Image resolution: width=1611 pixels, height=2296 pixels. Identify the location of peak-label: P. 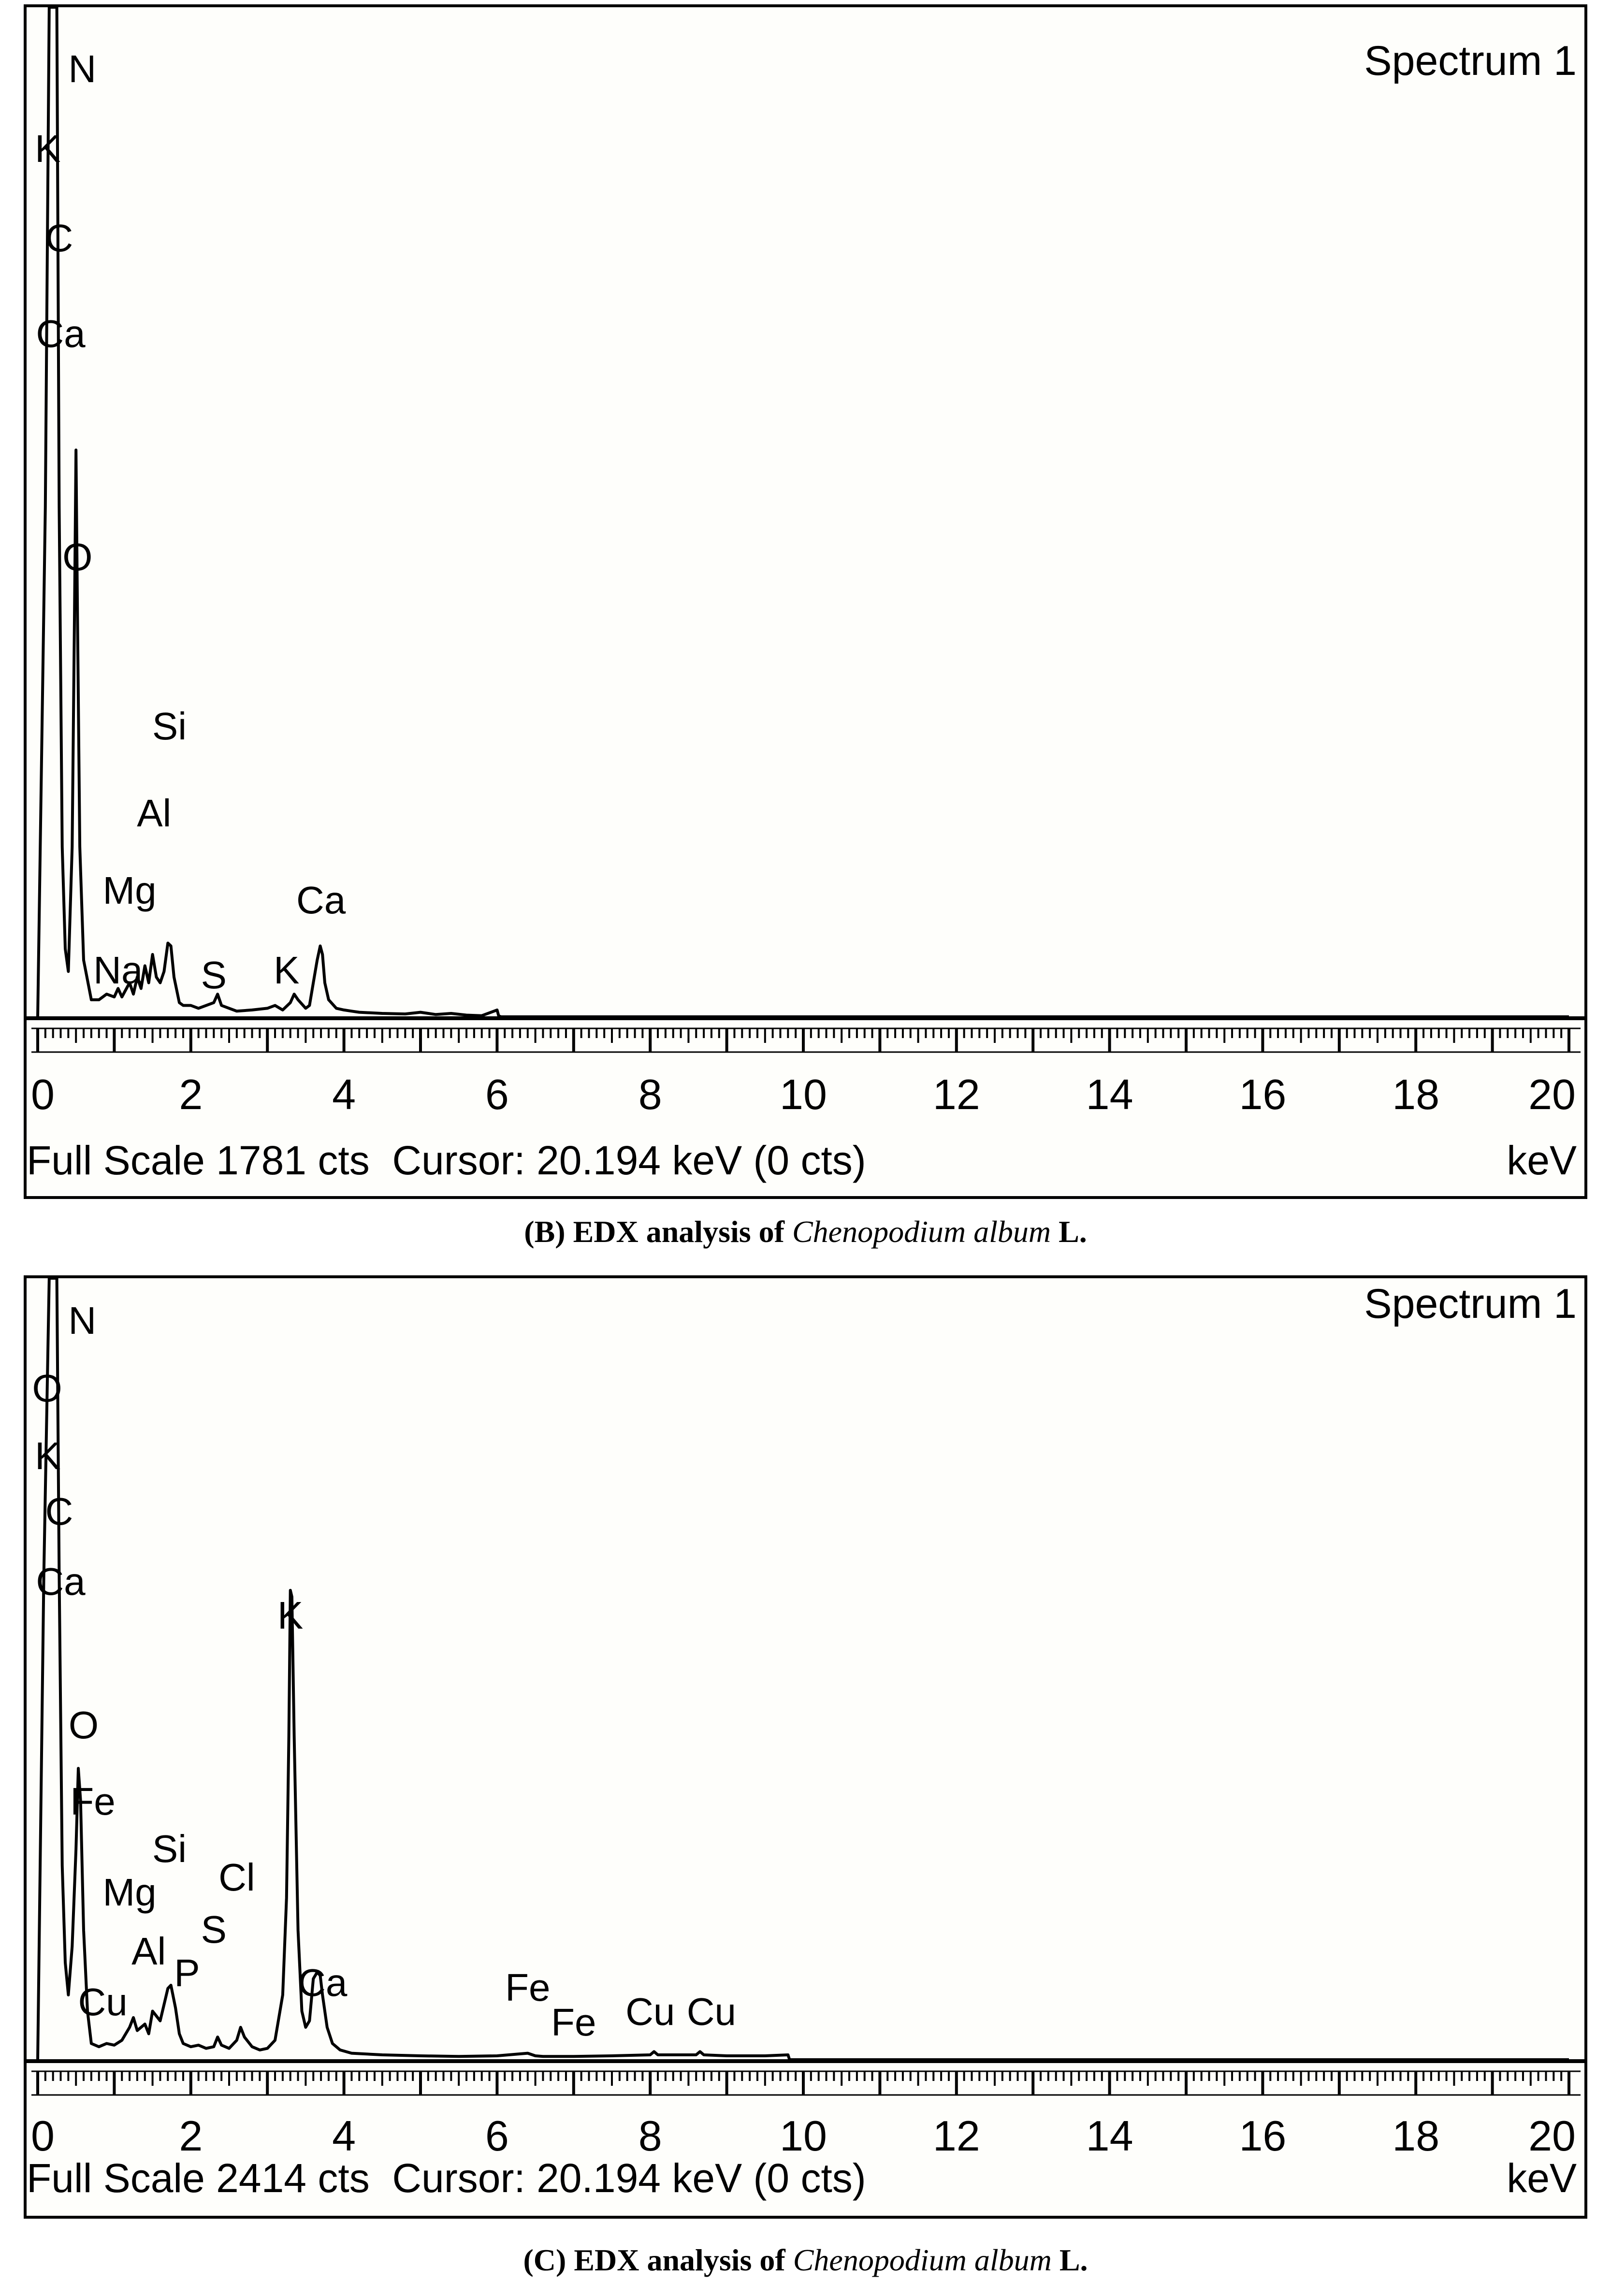
(187, 1972).